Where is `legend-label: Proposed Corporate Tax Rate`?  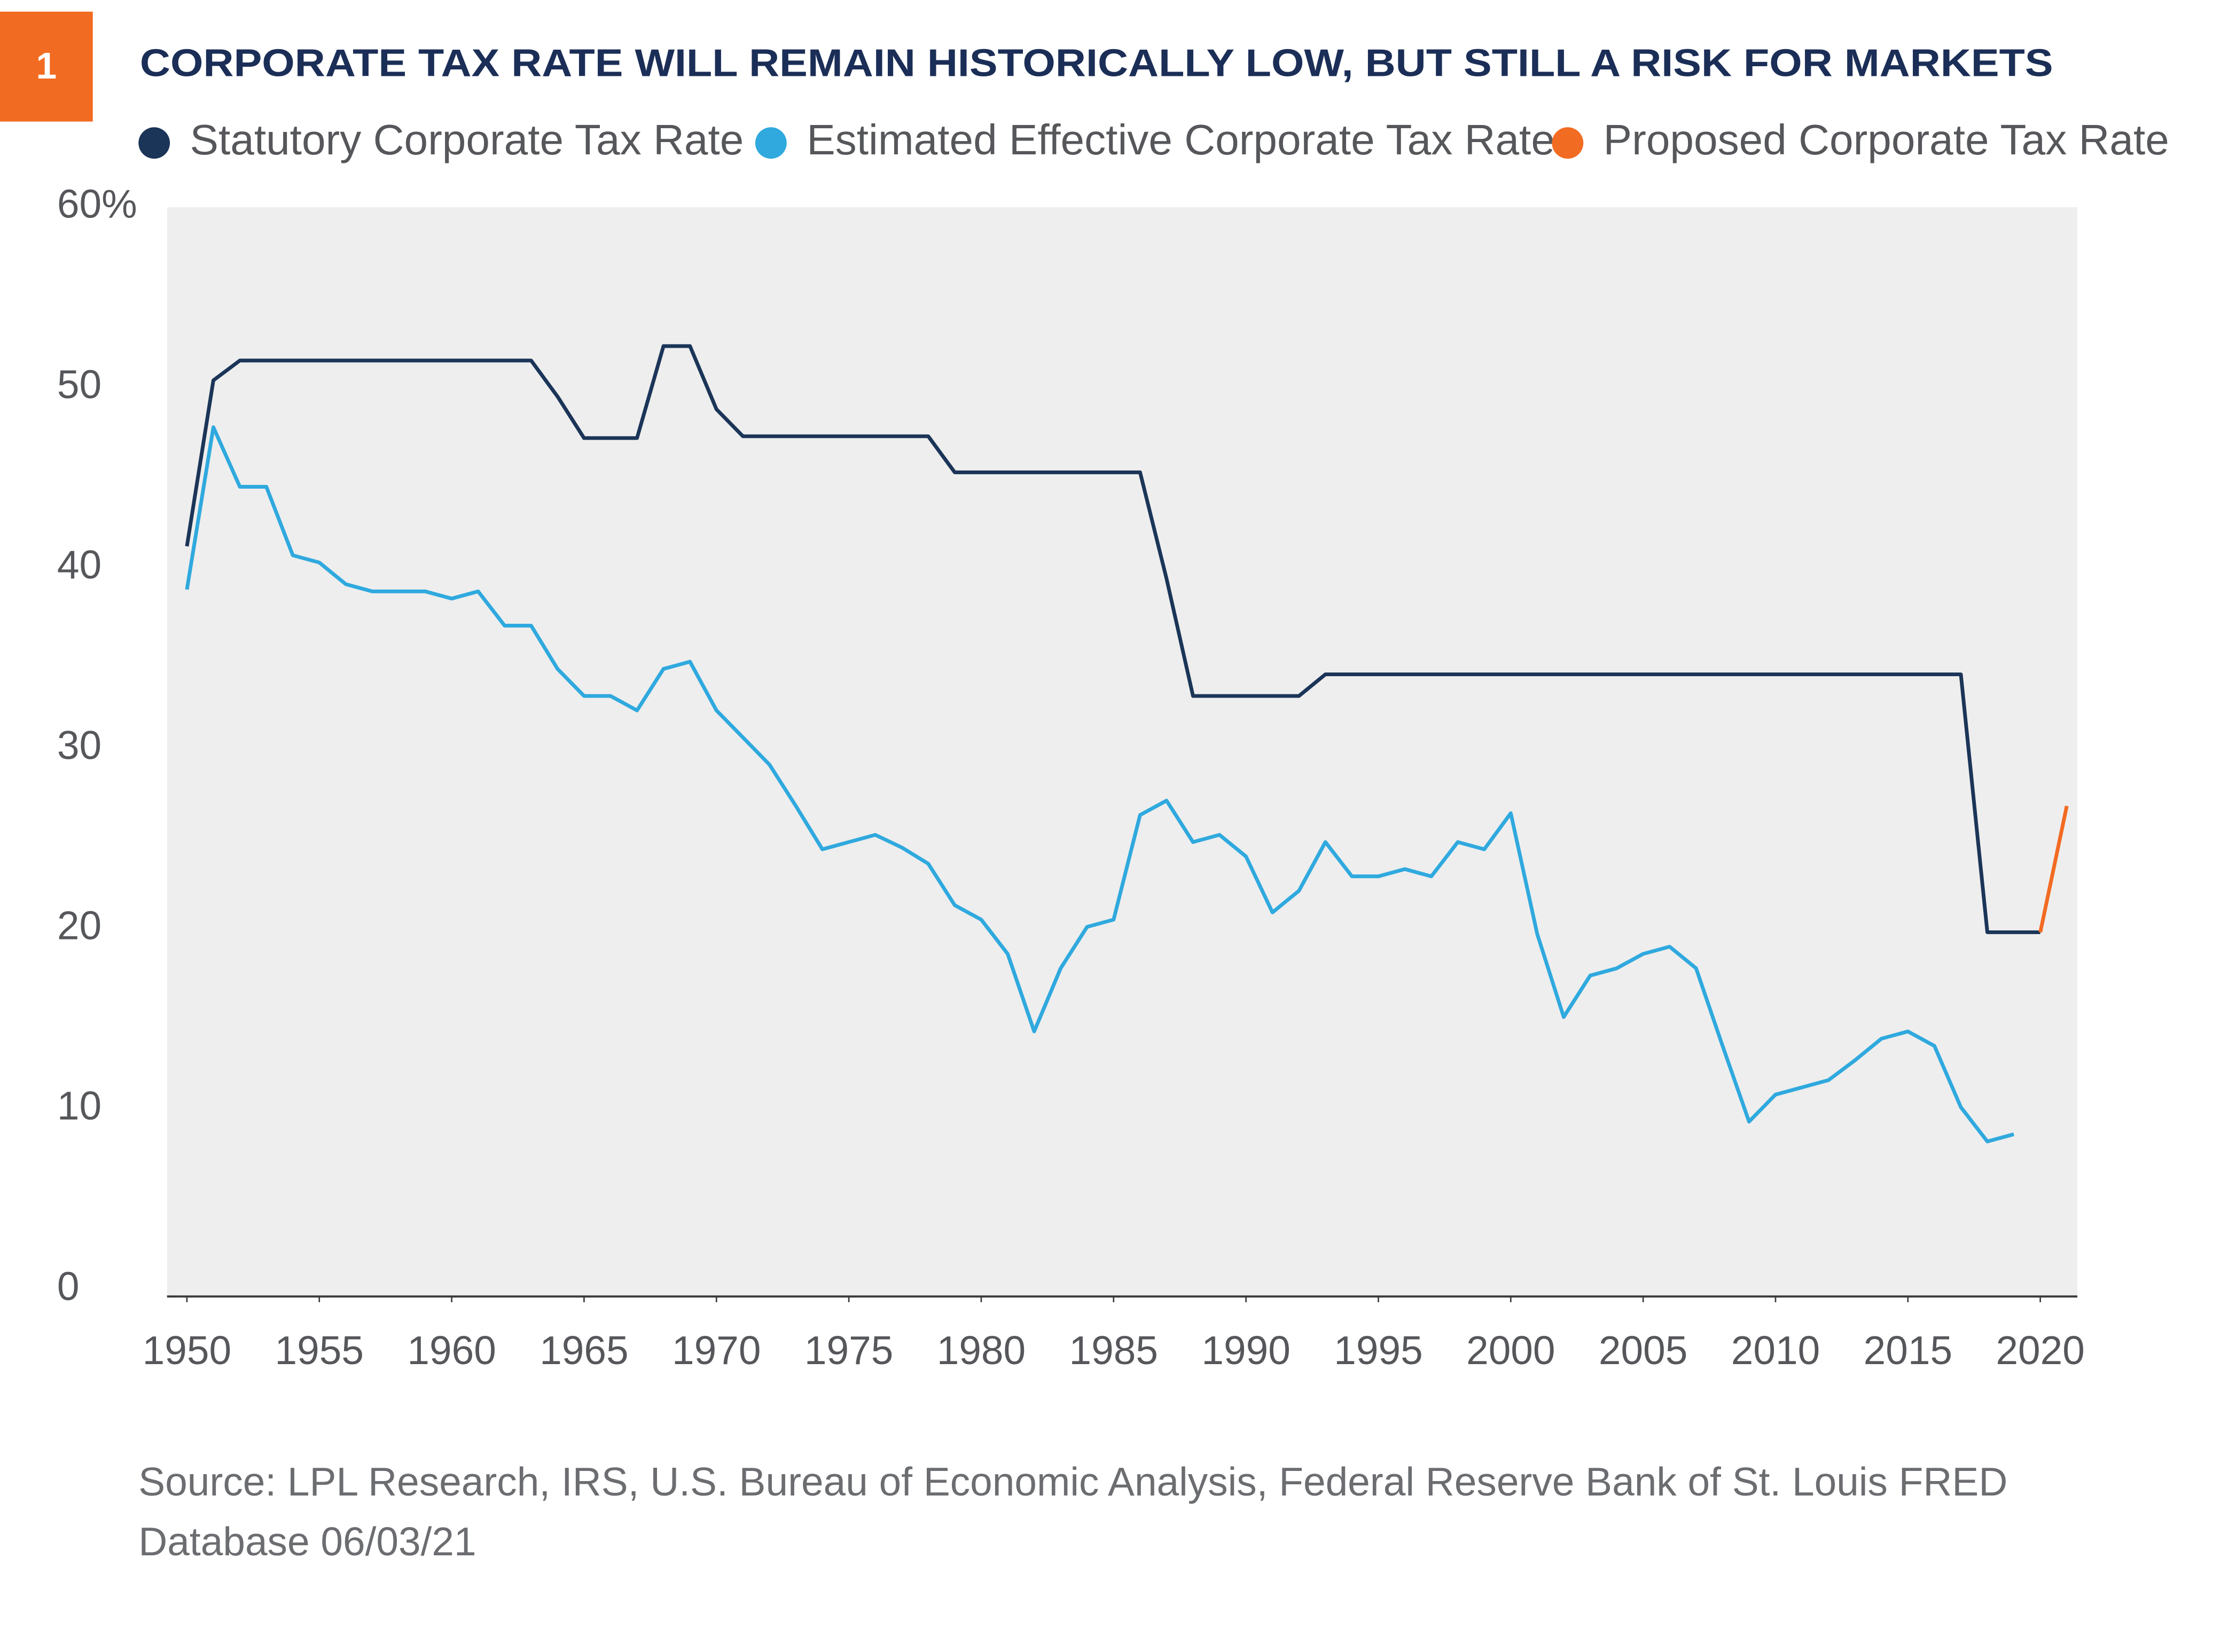 legend-label: Proposed Corporate Tax Rate is located at coordinates (1886, 139).